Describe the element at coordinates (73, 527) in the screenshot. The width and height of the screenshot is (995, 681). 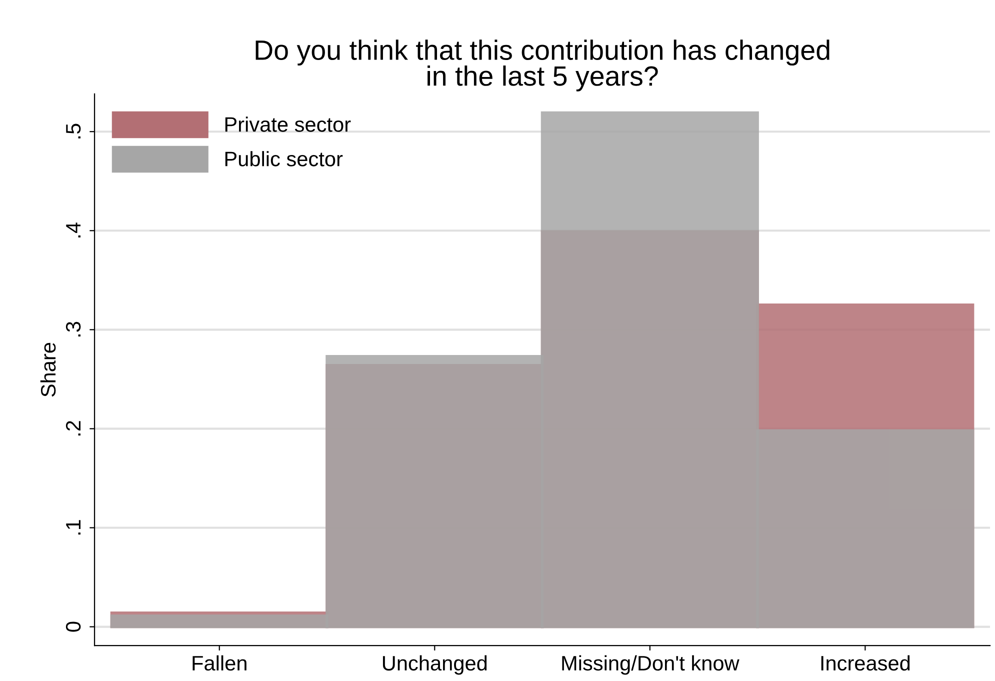
I see `y-tick-label: .1` at that location.